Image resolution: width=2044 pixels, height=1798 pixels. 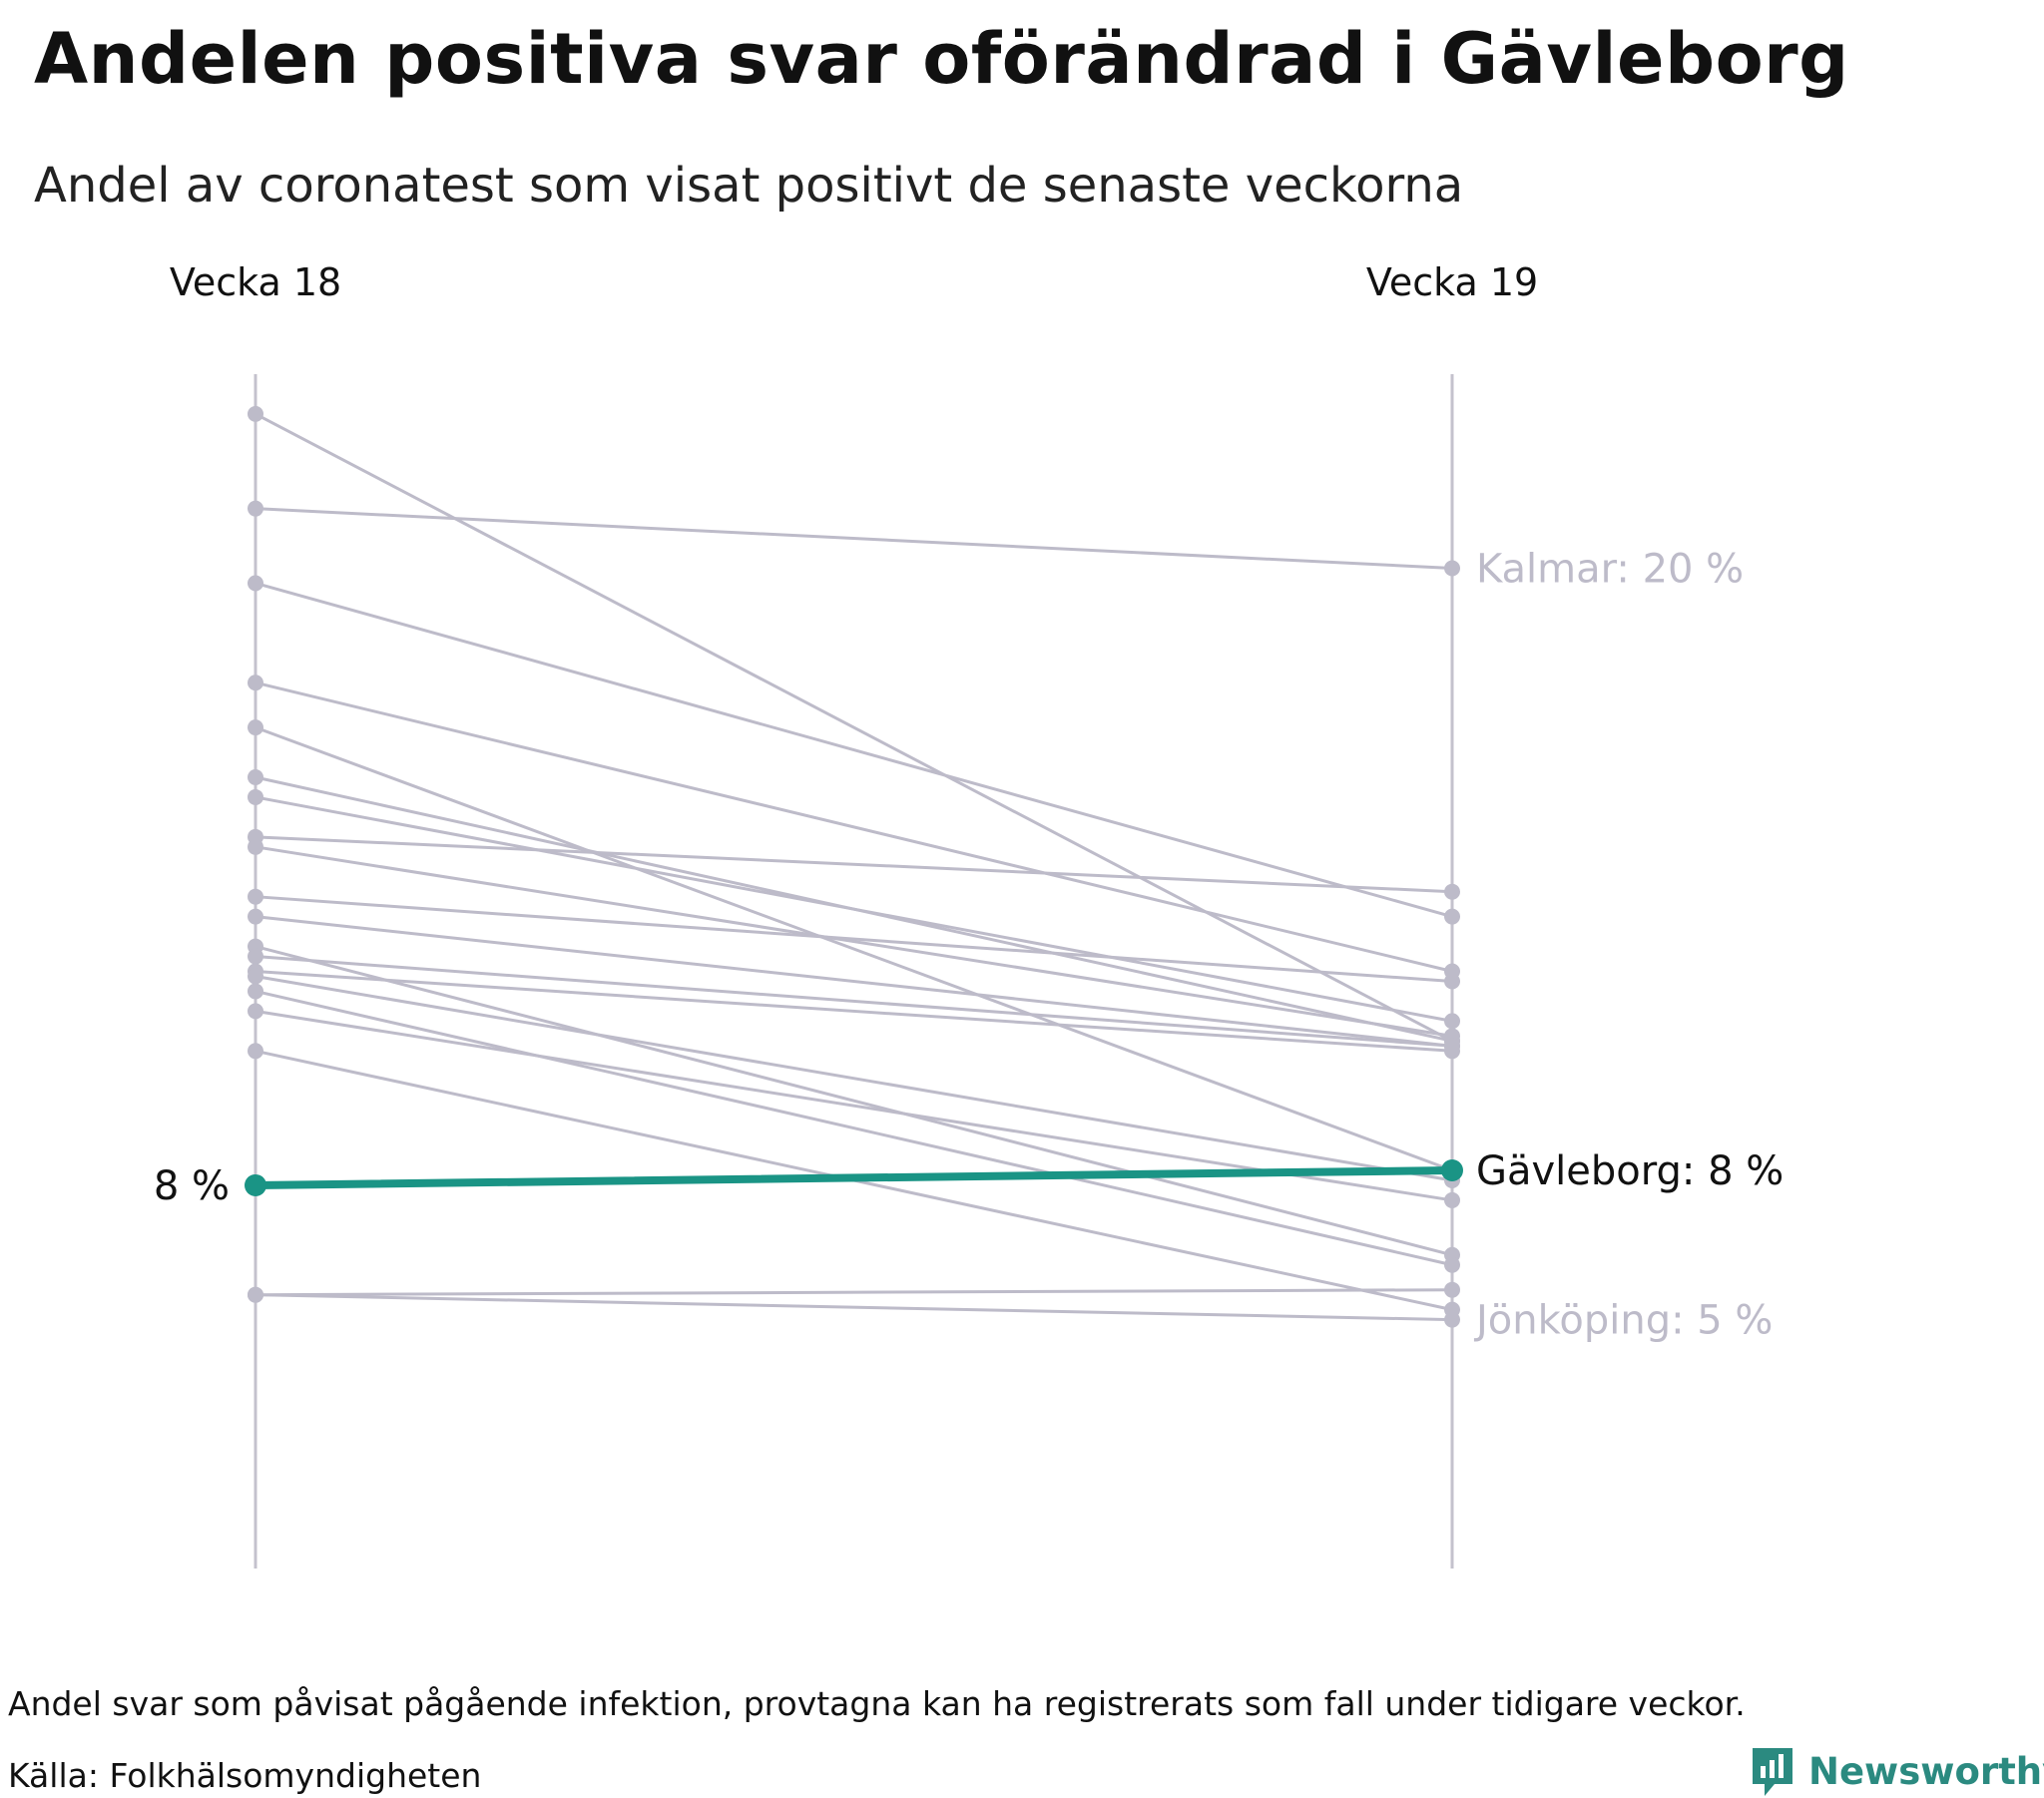 I want to click on highlight-line, so click(x=854, y=1177).